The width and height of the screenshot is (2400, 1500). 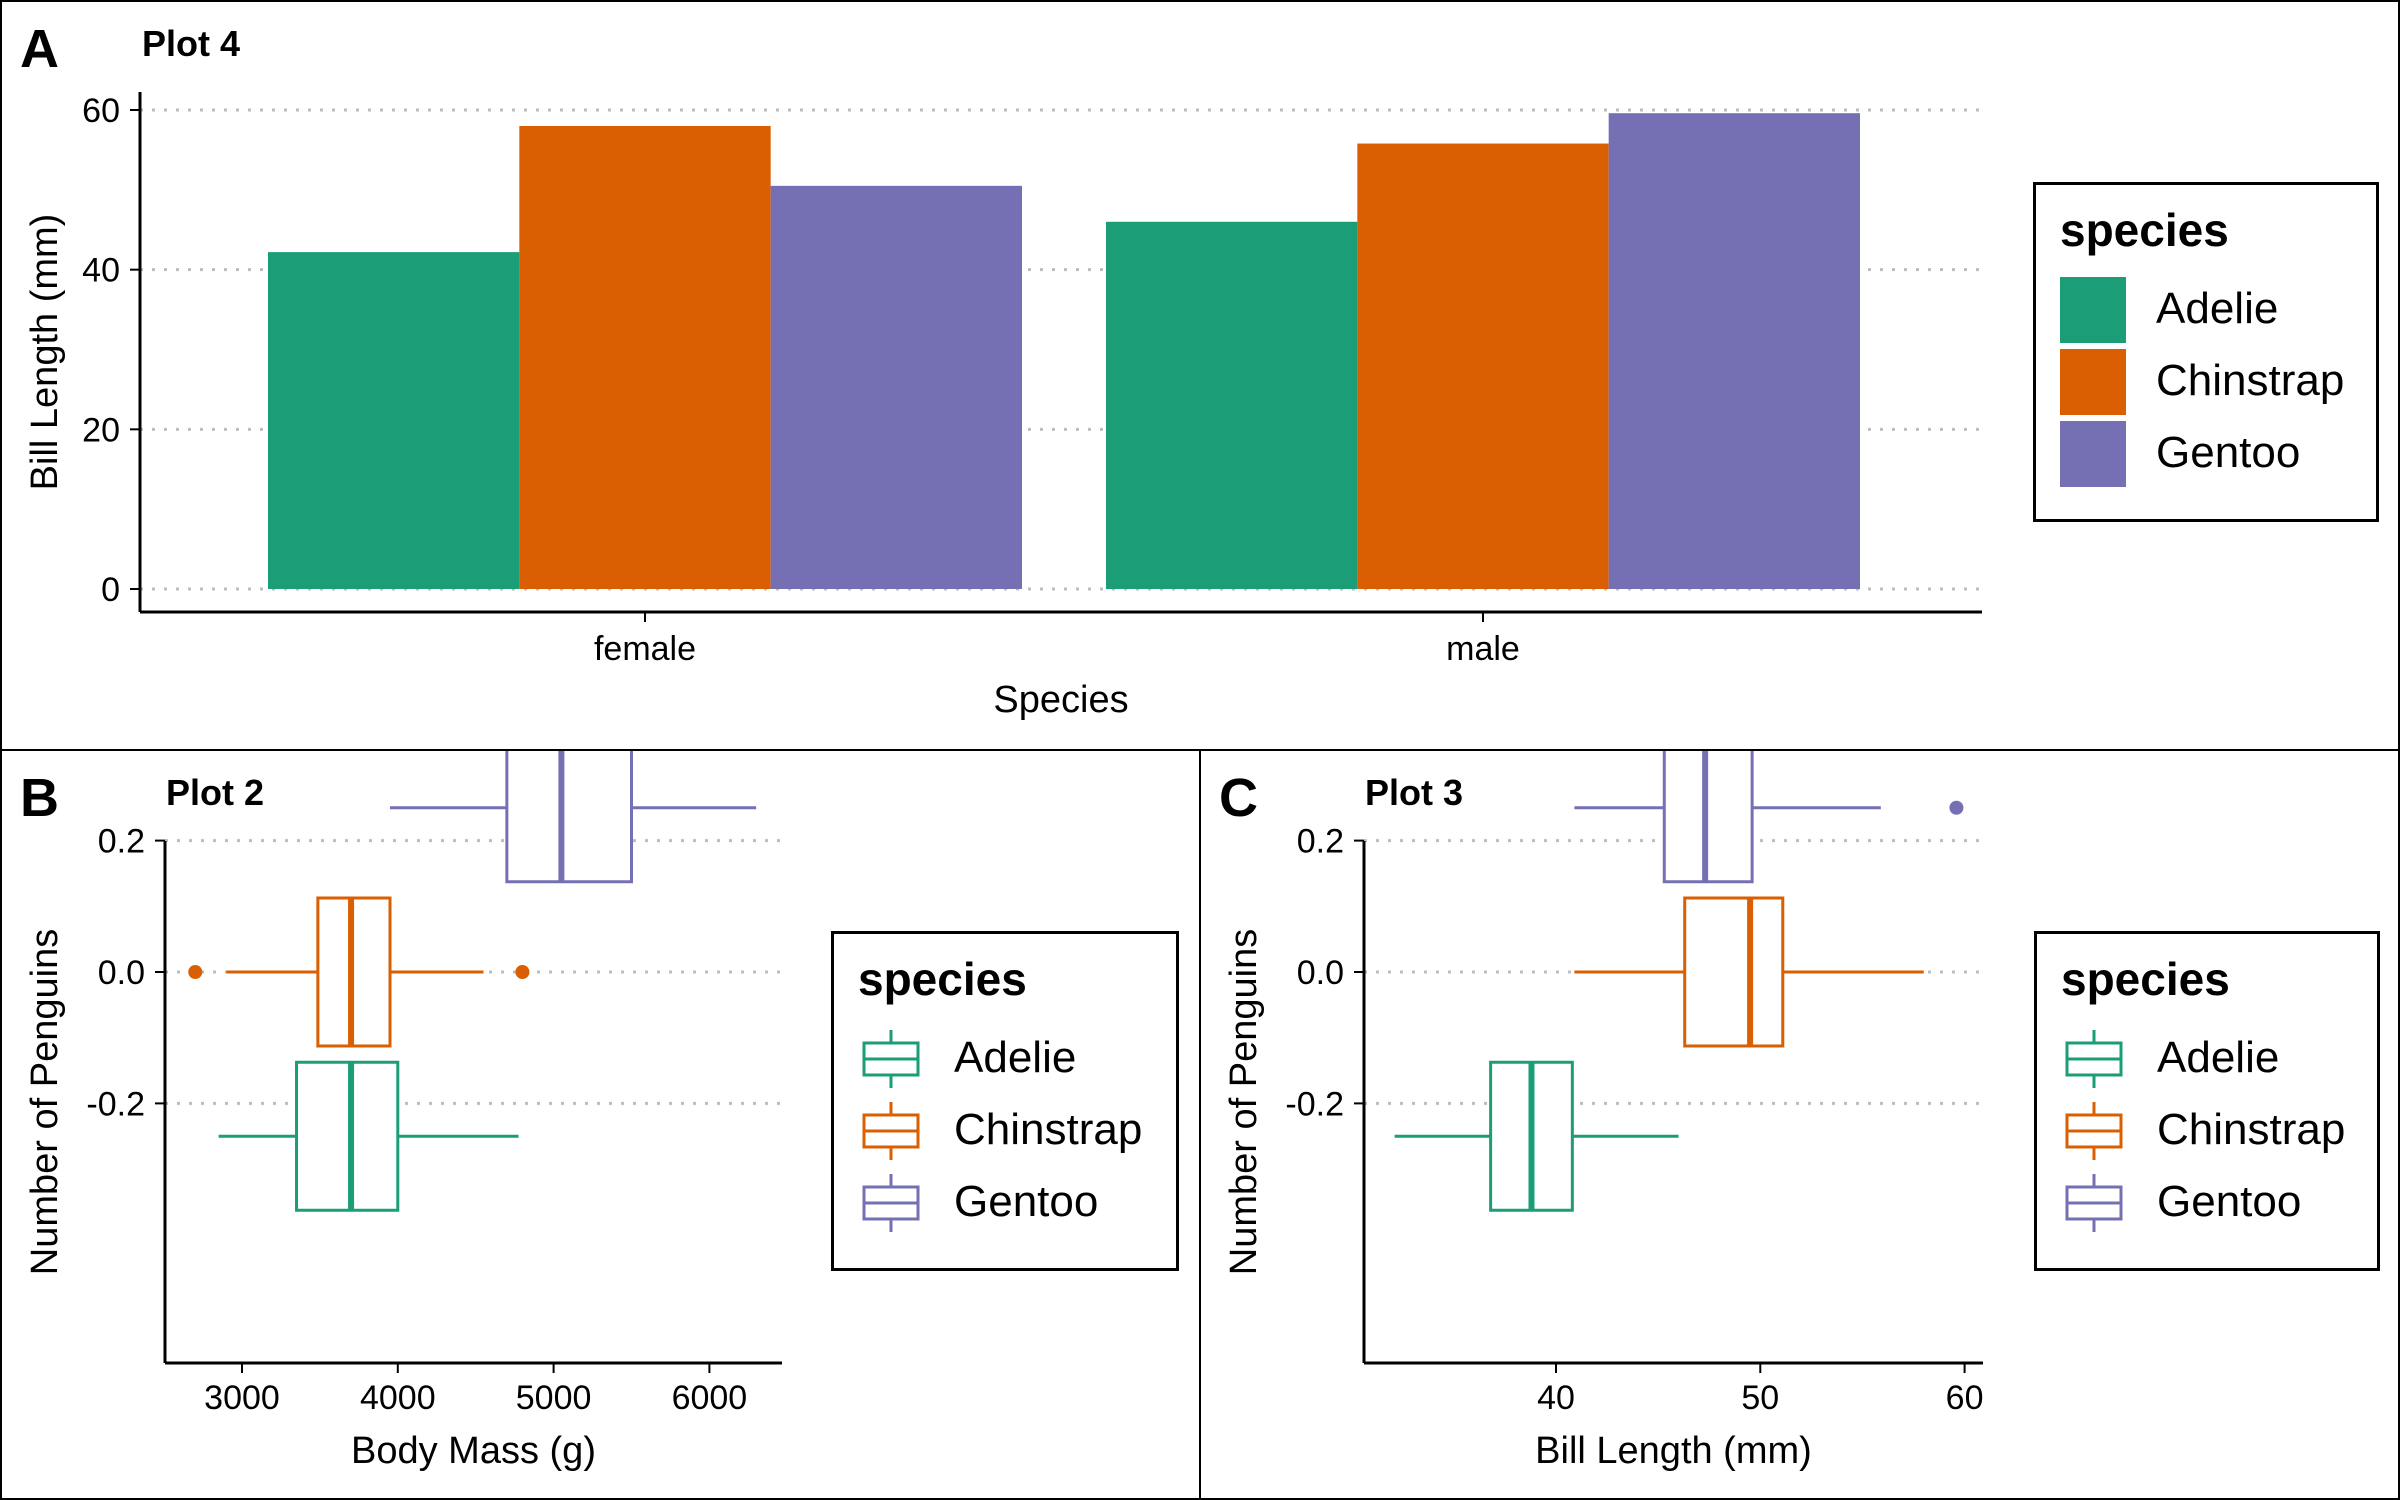 What do you see at coordinates (191, 43) in the screenshot?
I see `plot-title-a: Plot 4` at bounding box center [191, 43].